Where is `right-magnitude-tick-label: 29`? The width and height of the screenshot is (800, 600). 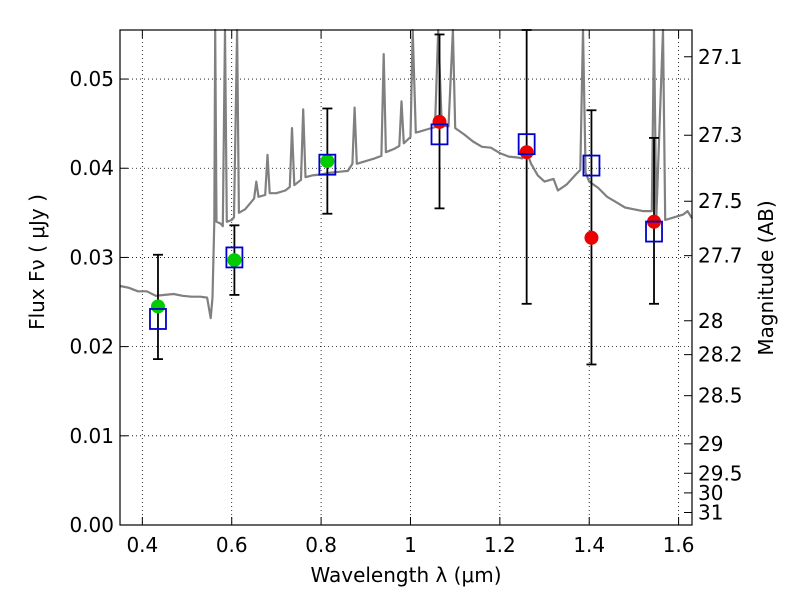
right-magnitude-tick-label: 29 is located at coordinates (710, 444).